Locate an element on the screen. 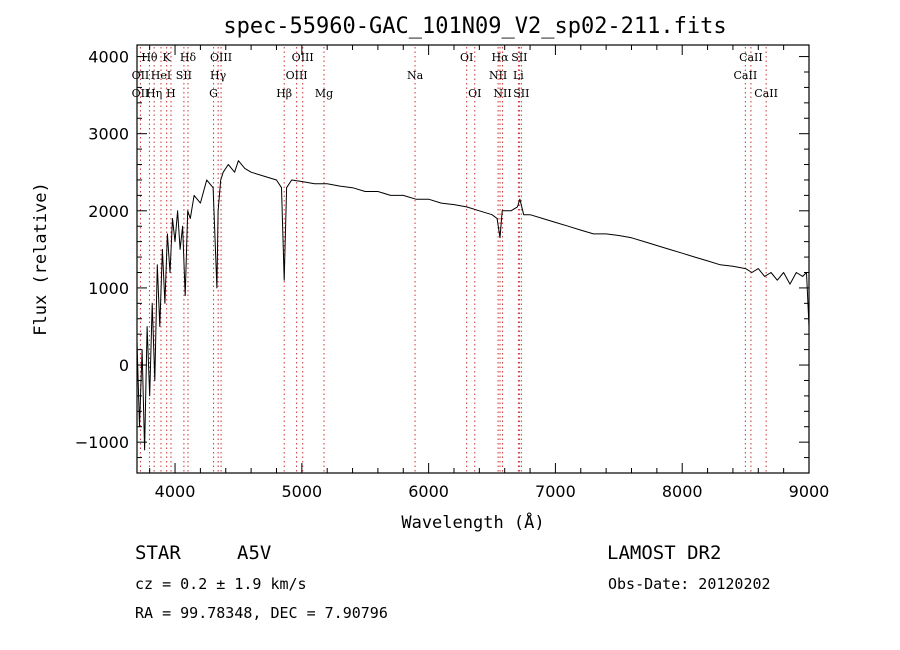  y-tick-label: 1000 is located at coordinates (108, 288).